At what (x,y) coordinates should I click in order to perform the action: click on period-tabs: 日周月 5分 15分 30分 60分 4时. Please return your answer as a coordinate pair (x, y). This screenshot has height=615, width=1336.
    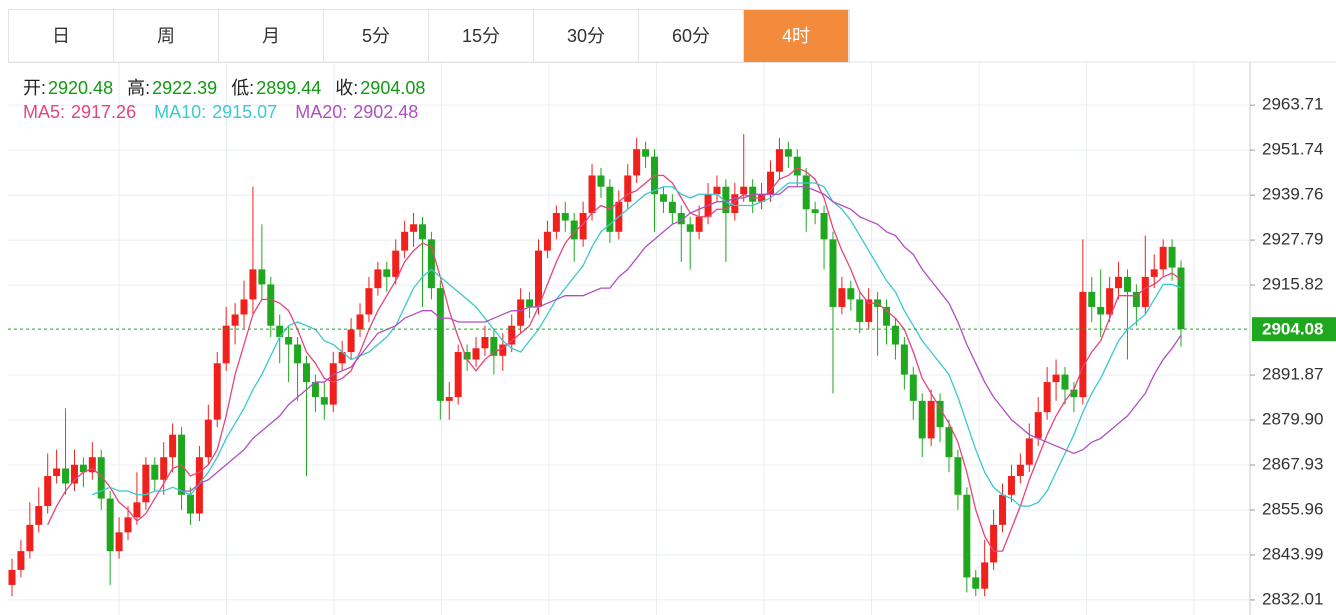
    Looking at the image, I should click on (429, 36).